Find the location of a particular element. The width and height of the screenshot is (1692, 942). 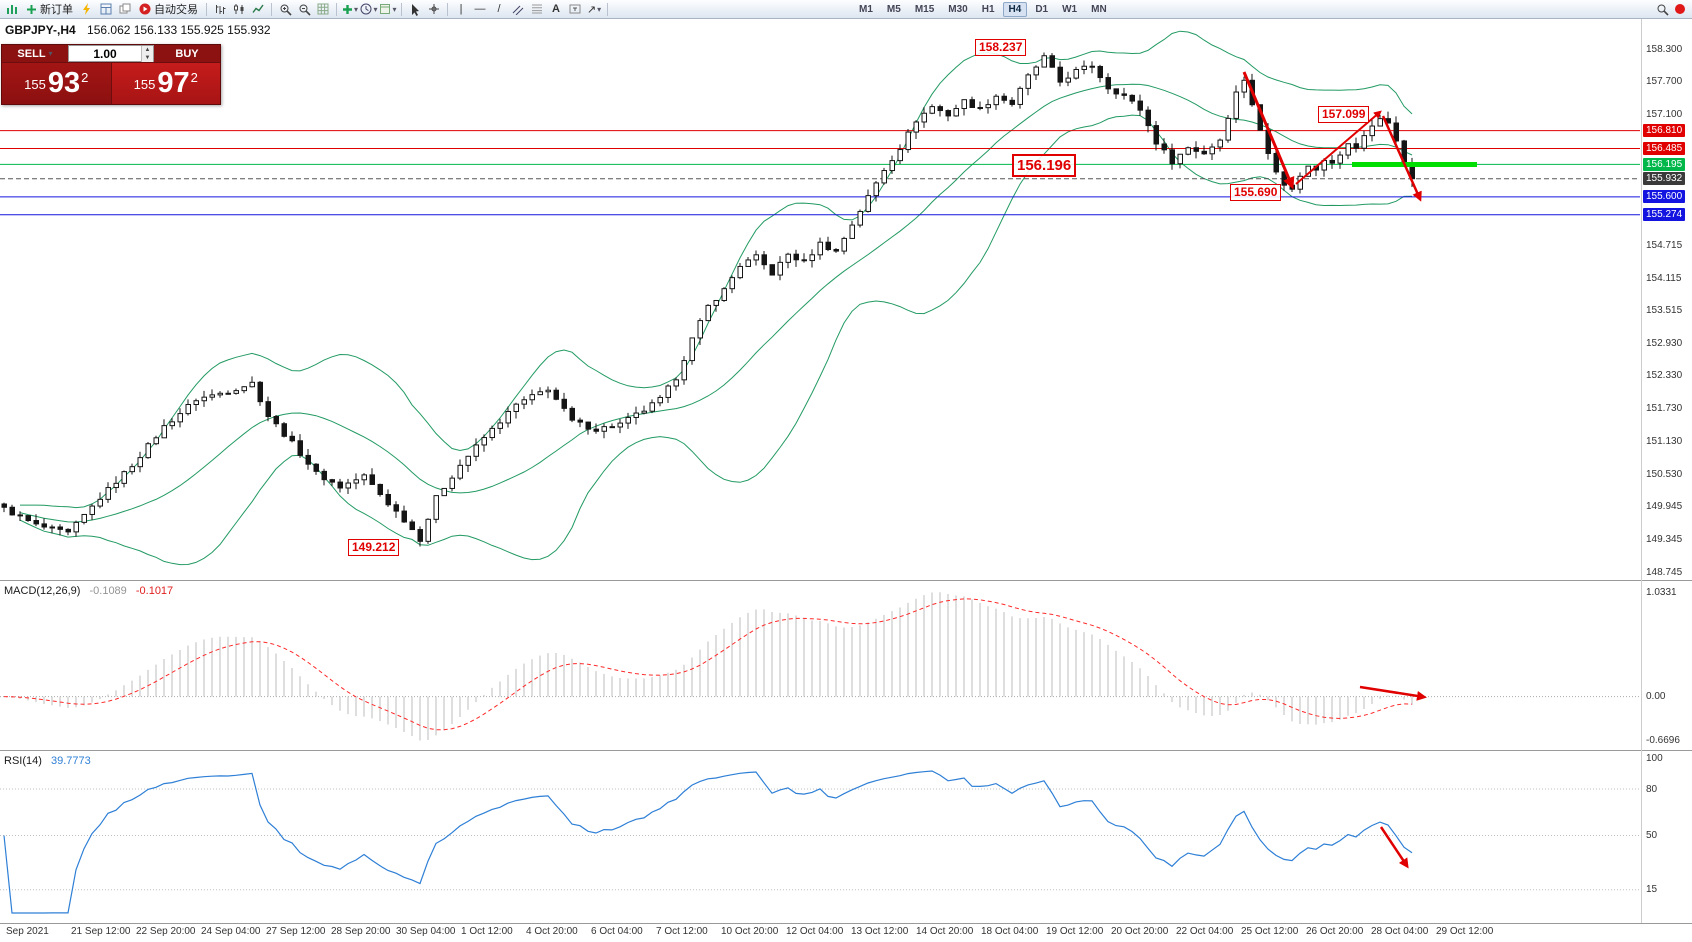

sell-price-big: 93 is located at coordinates (64, 83).